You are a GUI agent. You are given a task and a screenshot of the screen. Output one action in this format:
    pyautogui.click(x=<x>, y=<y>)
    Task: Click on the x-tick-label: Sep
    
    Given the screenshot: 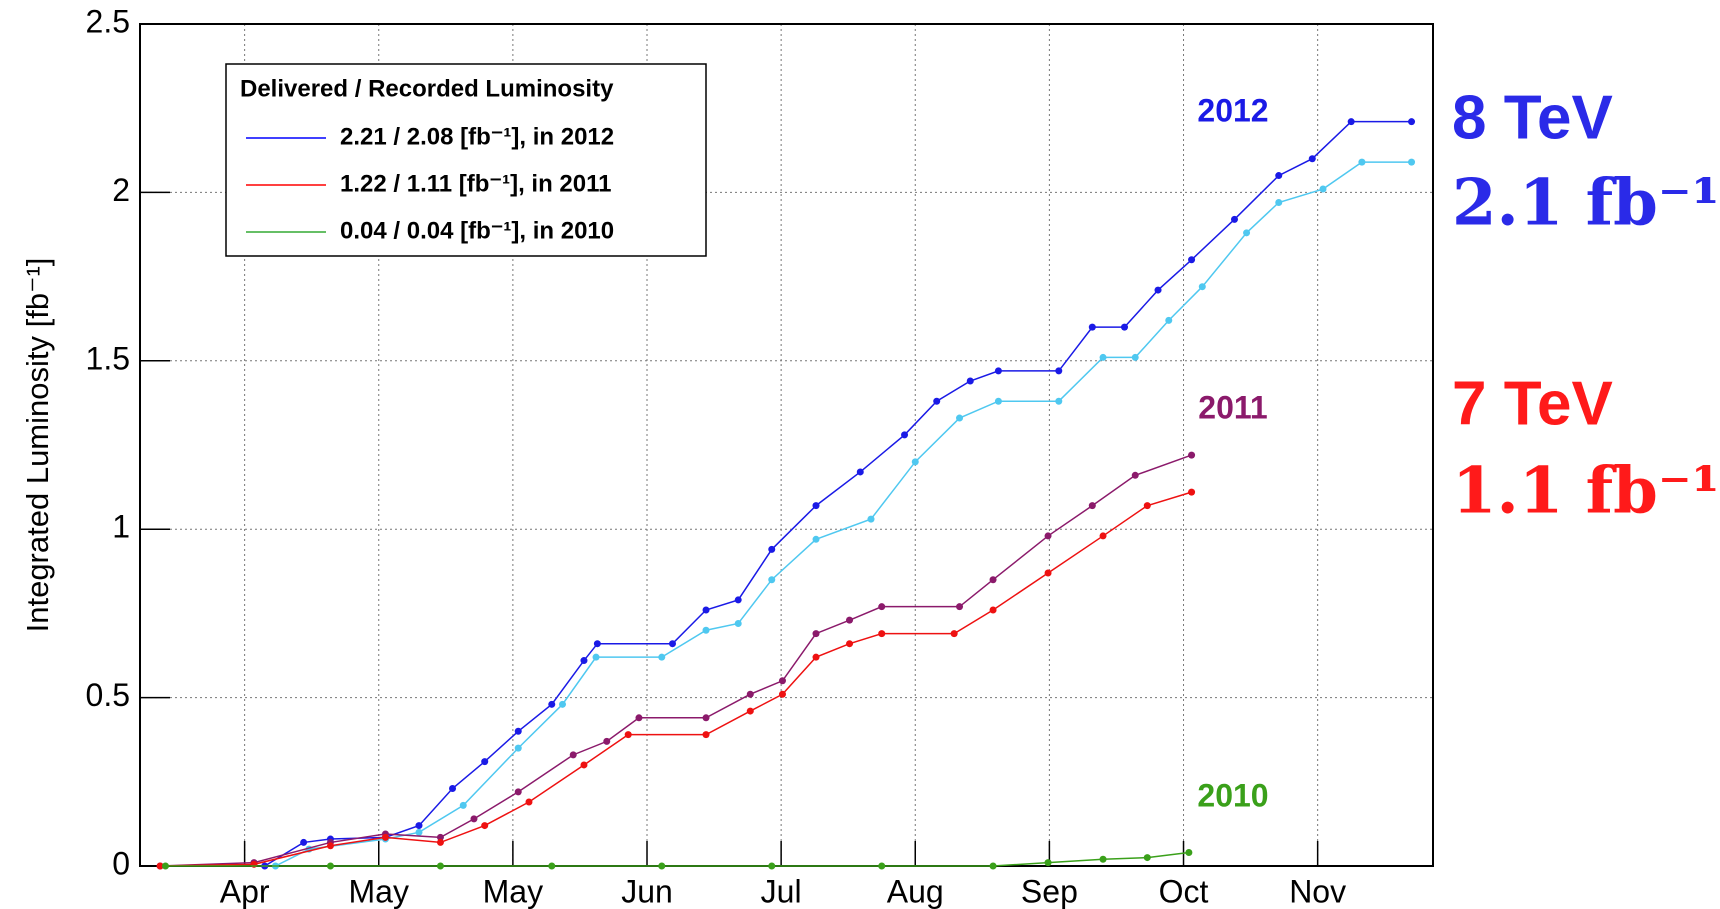 What is the action you would take?
    pyautogui.click(x=1049, y=891)
    